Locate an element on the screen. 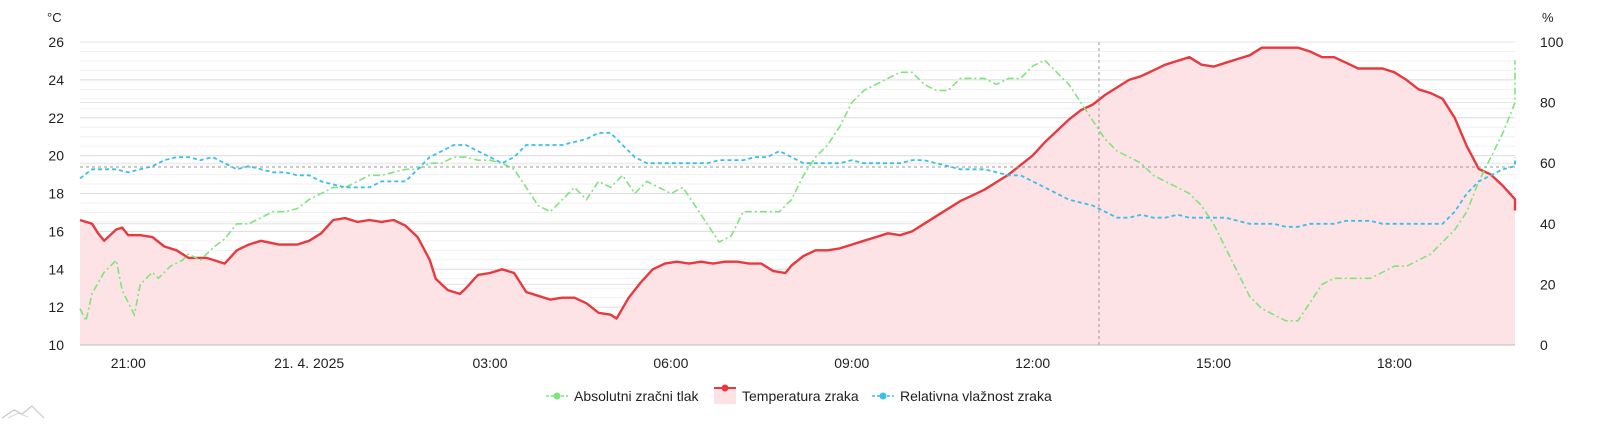 The image size is (1600, 431). x-tick: 06:00 is located at coordinates (670, 363).